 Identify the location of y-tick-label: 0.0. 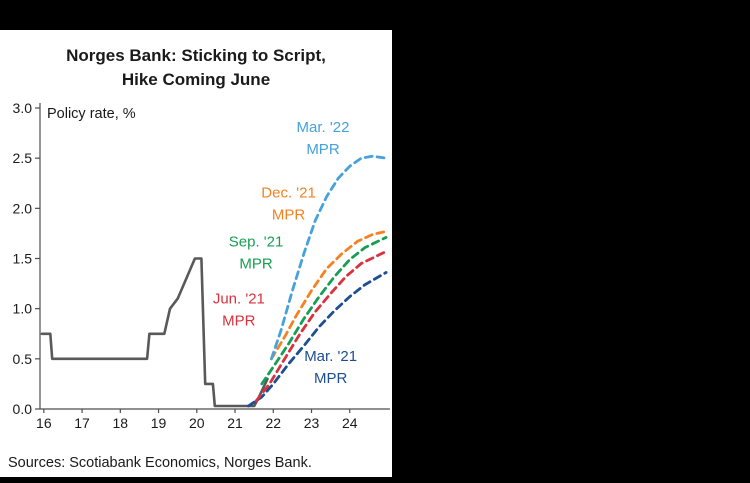
(23, 409).